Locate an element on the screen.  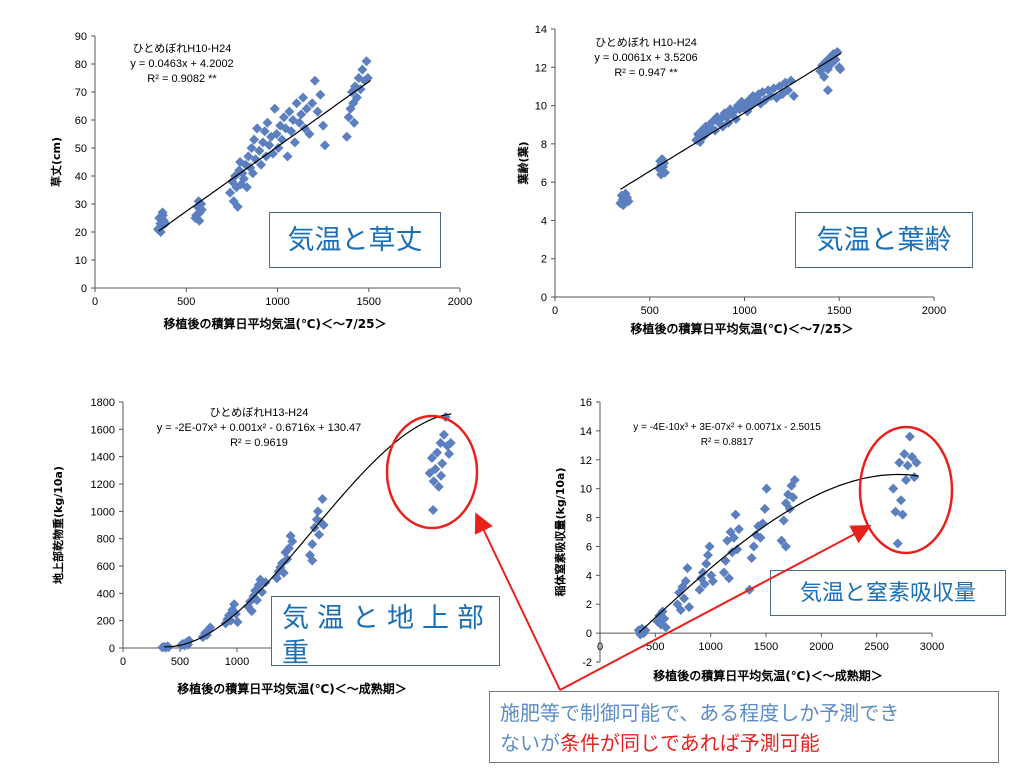
x-tick-label: 0 is located at coordinates (95, 302).